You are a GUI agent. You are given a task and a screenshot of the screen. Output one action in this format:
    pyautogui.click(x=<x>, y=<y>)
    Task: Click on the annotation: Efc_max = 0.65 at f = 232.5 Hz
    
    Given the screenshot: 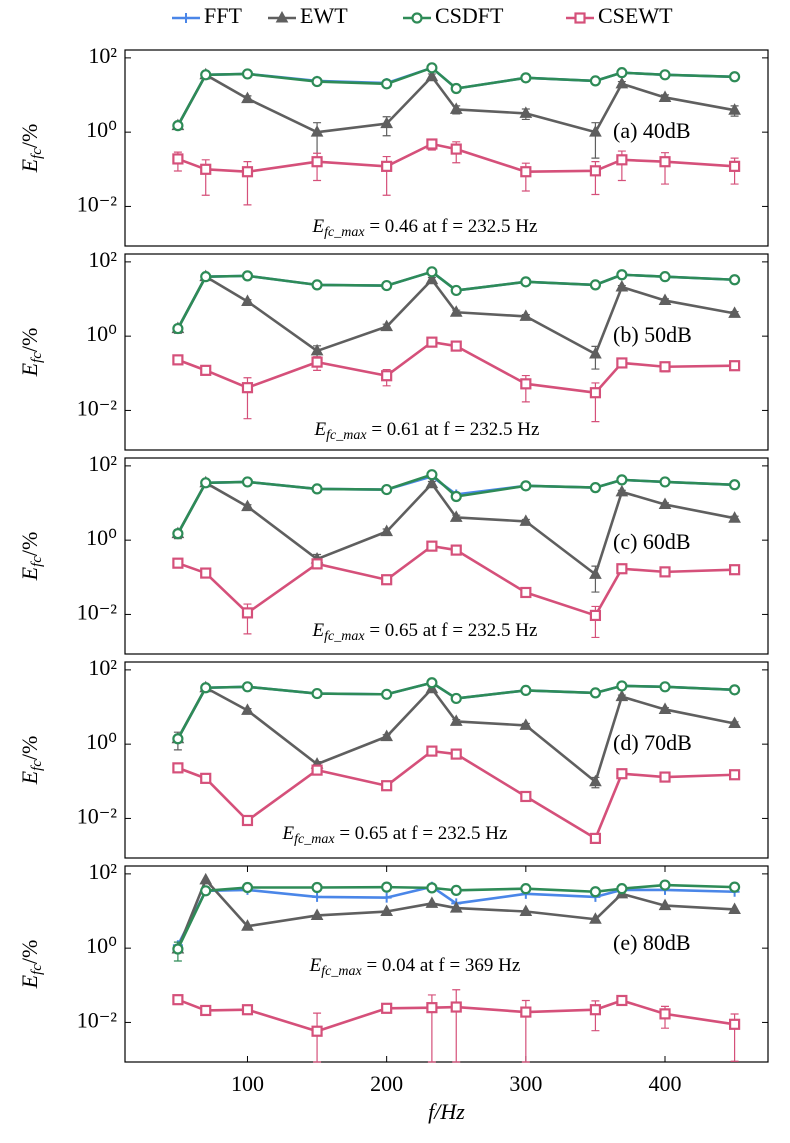 What is the action you would take?
    pyautogui.click(x=395, y=835)
    